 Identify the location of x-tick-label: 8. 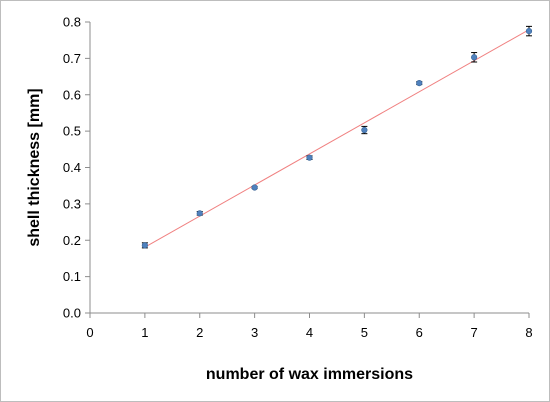
(528, 332).